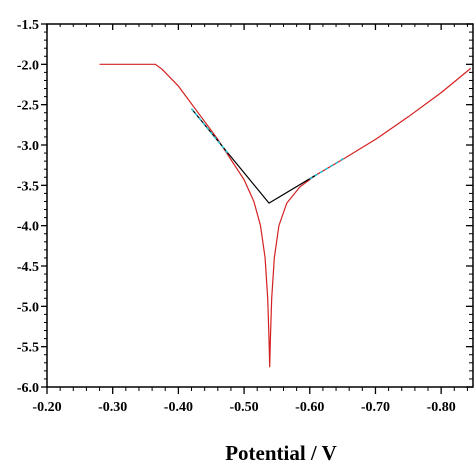  I want to click on y-tick-label: -5.0, so click(28, 307).